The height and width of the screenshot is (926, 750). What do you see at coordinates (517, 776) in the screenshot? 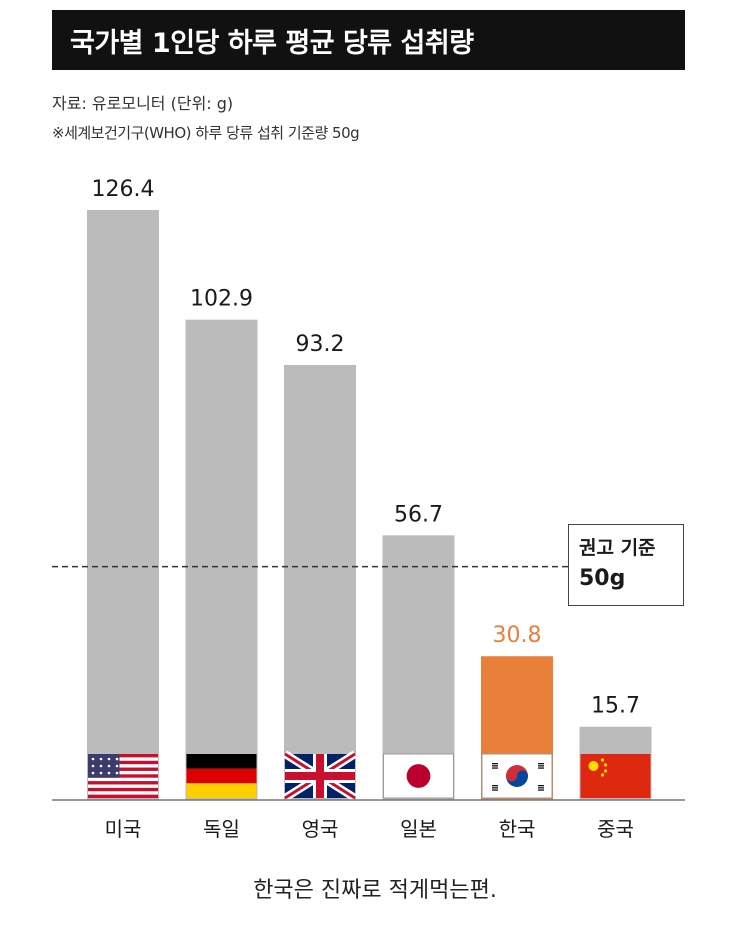
I see `korea-flag-icon` at bounding box center [517, 776].